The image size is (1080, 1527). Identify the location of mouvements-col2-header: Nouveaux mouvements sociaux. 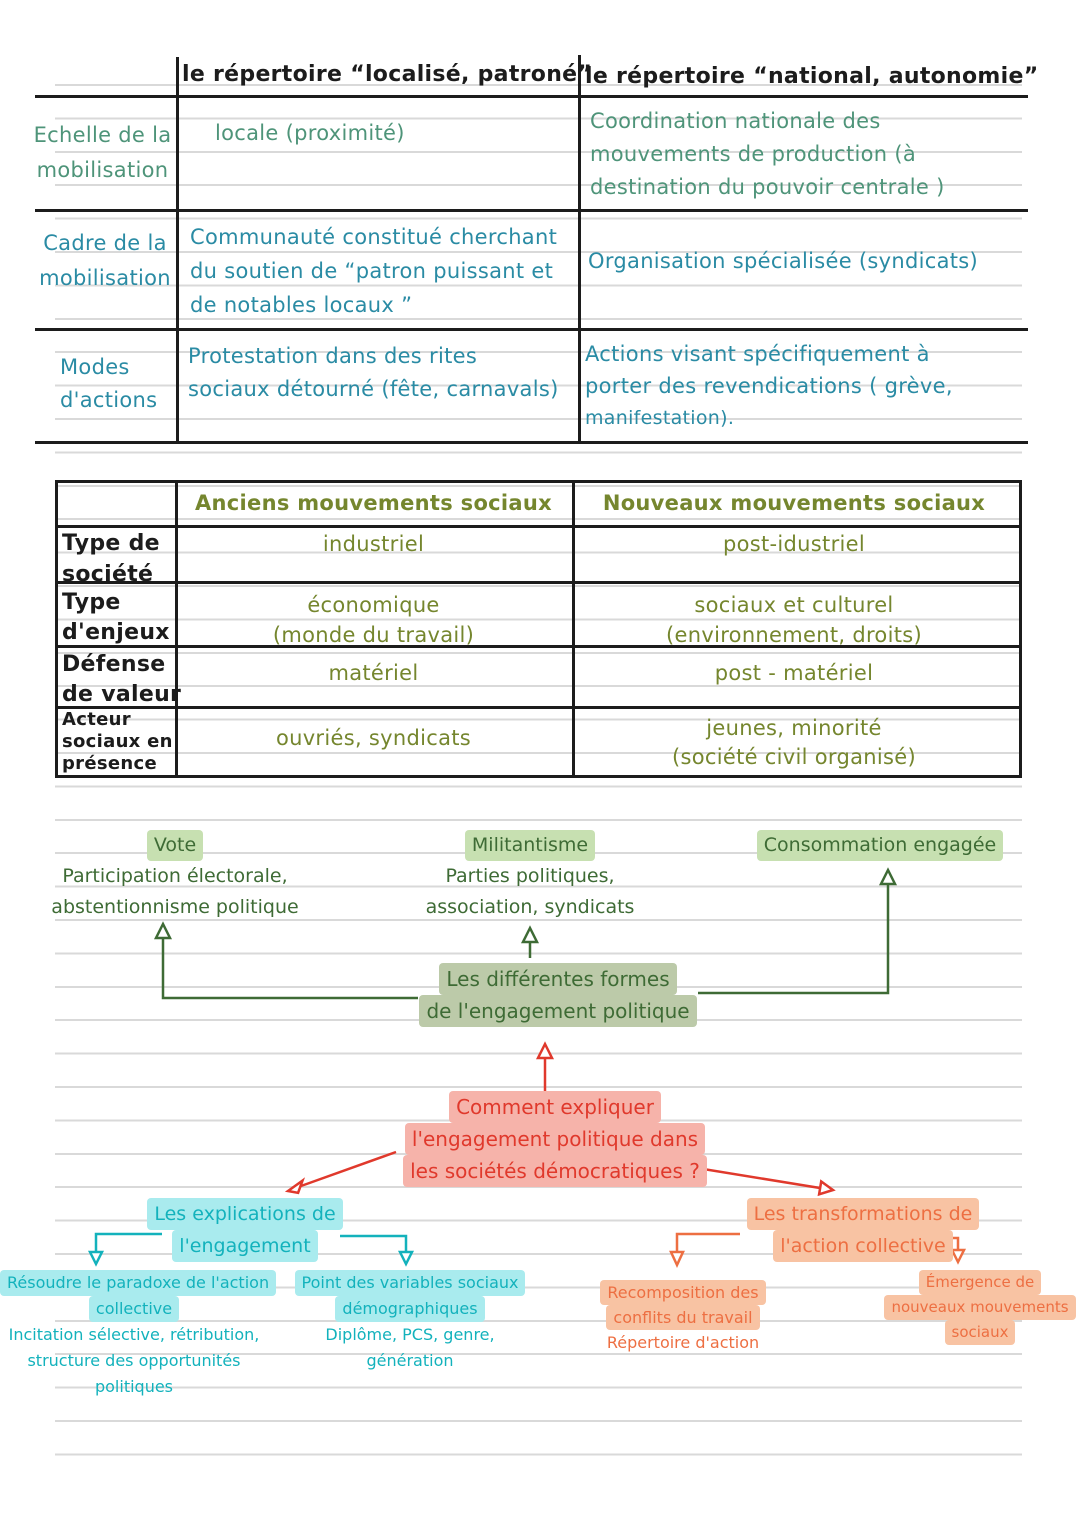
(794, 503).